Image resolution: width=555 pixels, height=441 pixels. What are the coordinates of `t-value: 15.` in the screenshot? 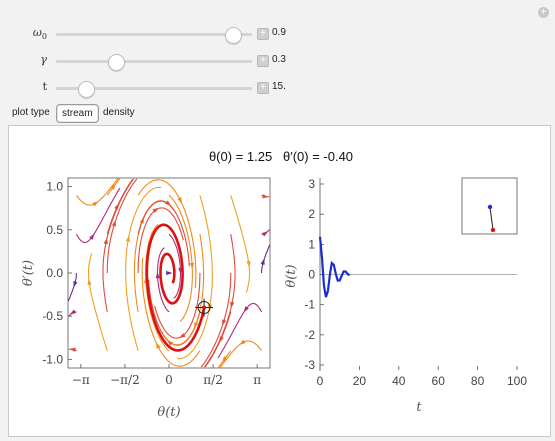 It's located at (279, 86).